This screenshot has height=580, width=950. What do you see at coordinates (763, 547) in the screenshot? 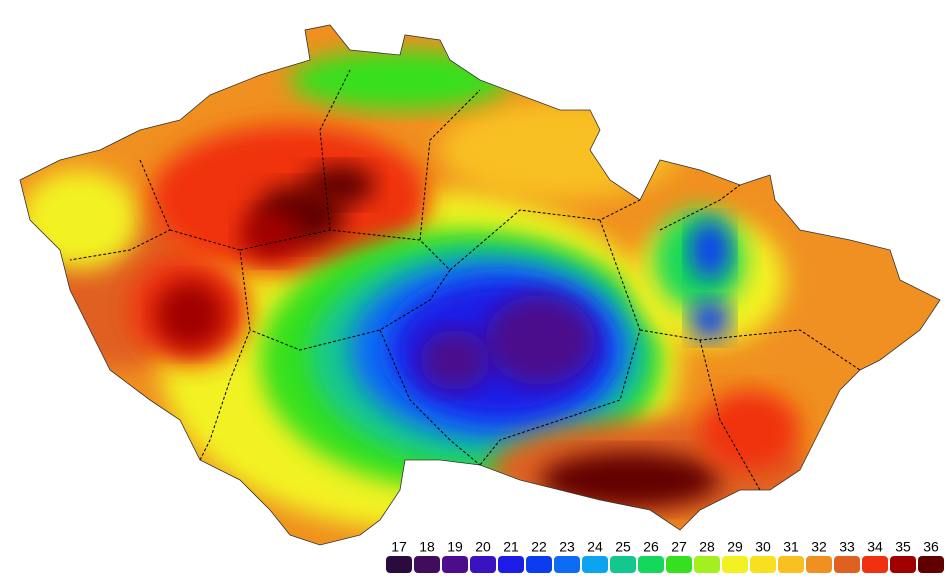
I see `legend-label: 30` at bounding box center [763, 547].